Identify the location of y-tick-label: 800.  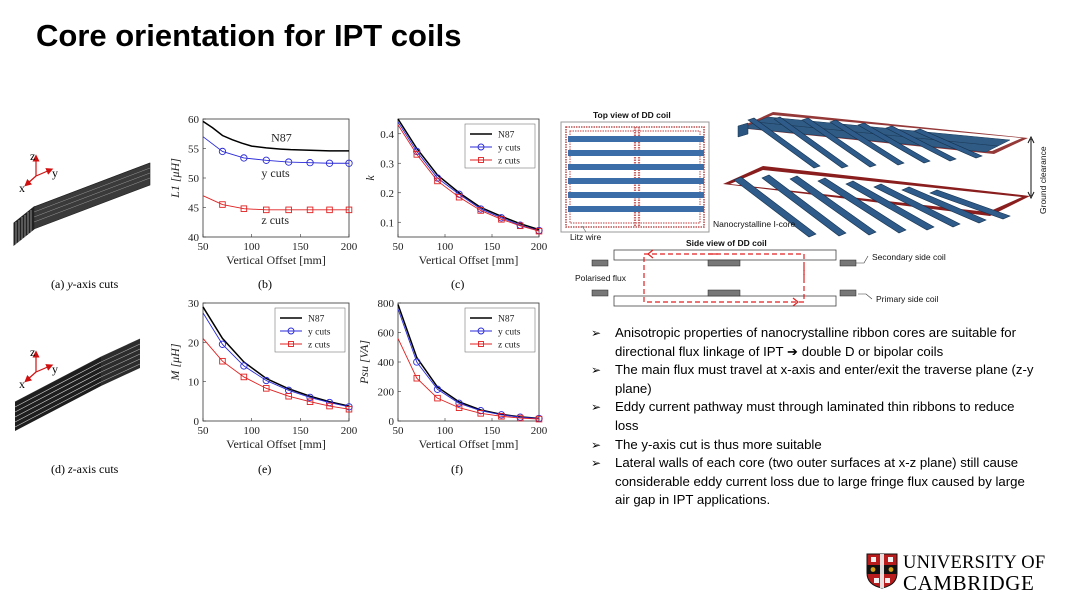
(386, 304).